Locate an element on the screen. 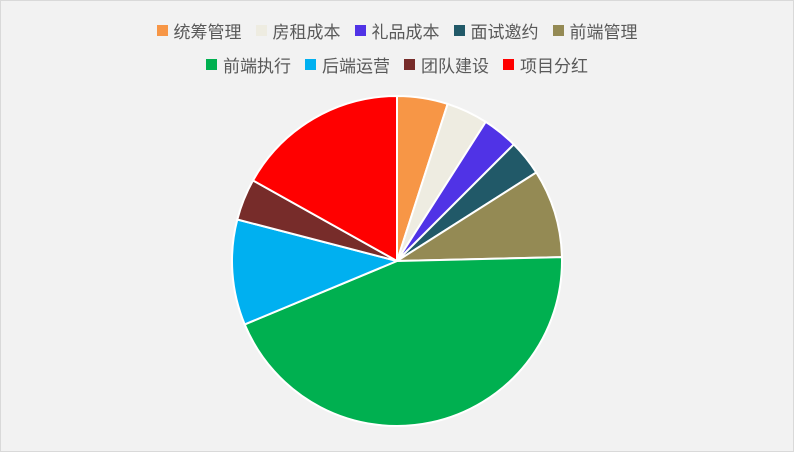 The image size is (794, 452). legend-label: 后端运营 is located at coordinates (356, 67).